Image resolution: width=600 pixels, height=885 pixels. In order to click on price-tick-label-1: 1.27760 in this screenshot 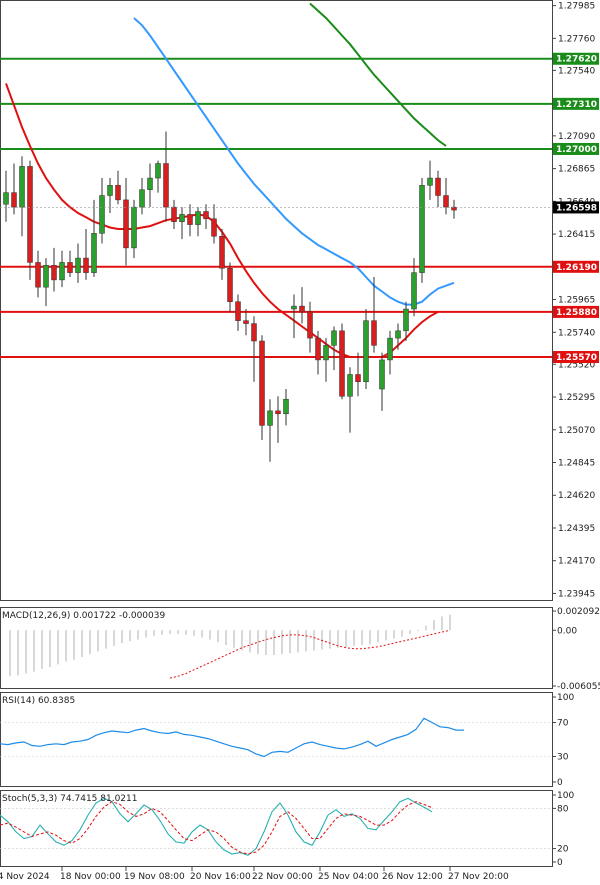, I will do `click(576, 39)`.